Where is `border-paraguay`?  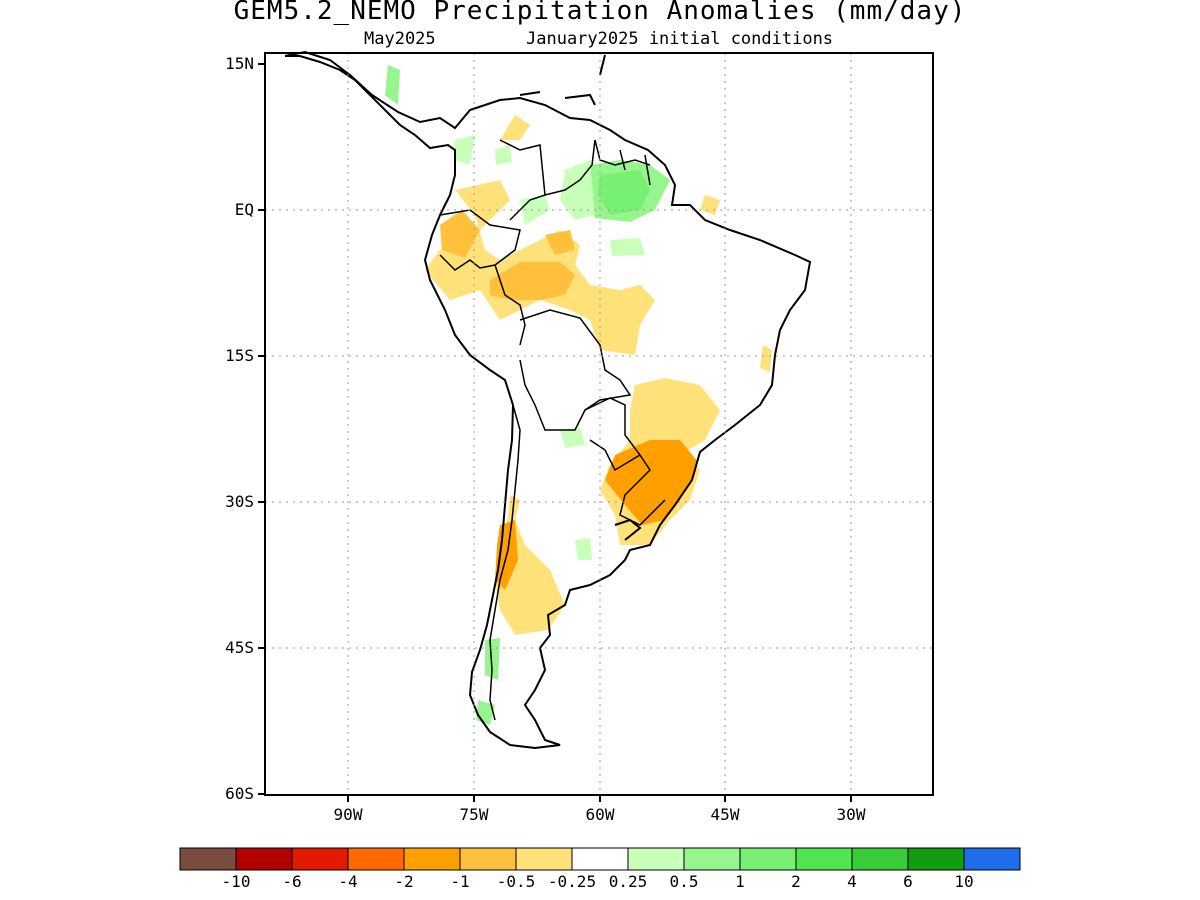
border-paraguay is located at coordinates (613, 434).